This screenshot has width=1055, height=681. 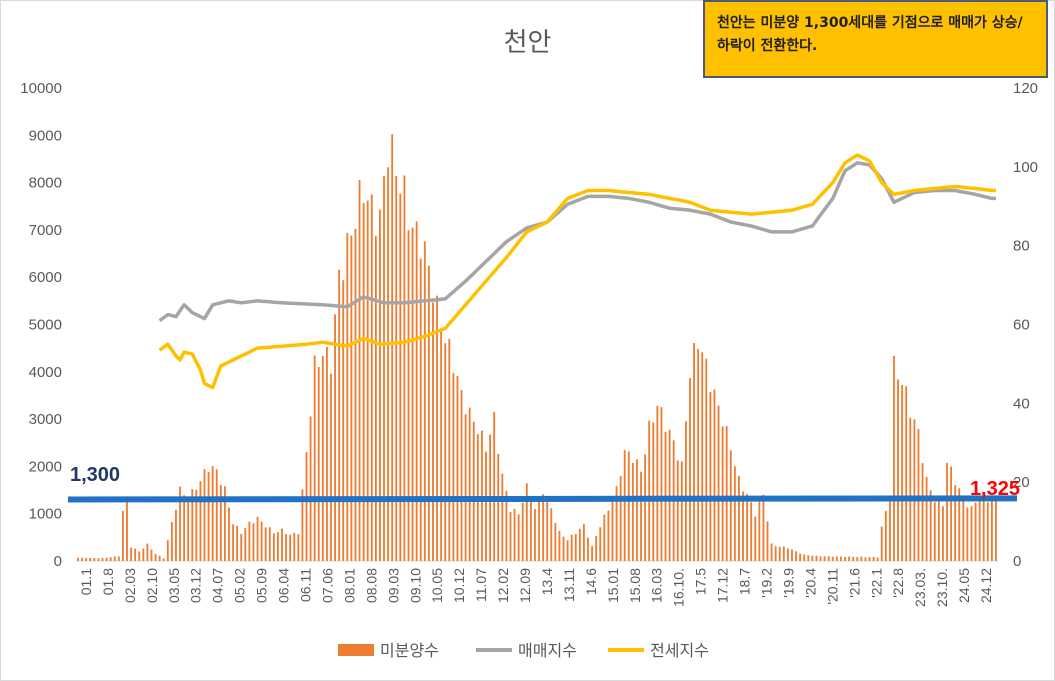 What do you see at coordinates (45, 466) in the screenshot?
I see `y-left-tick-label: 2000` at bounding box center [45, 466].